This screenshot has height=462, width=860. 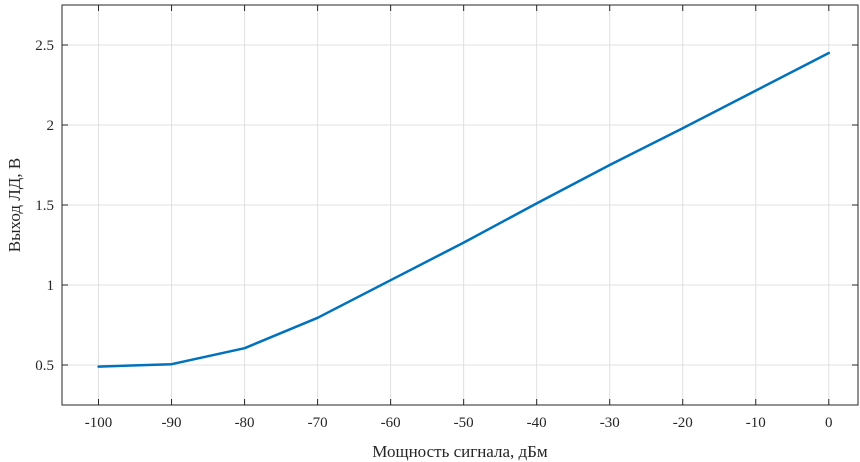 What do you see at coordinates (44, 366) in the screenshot?
I see `y-tick-label: 0.5` at bounding box center [44, 366].